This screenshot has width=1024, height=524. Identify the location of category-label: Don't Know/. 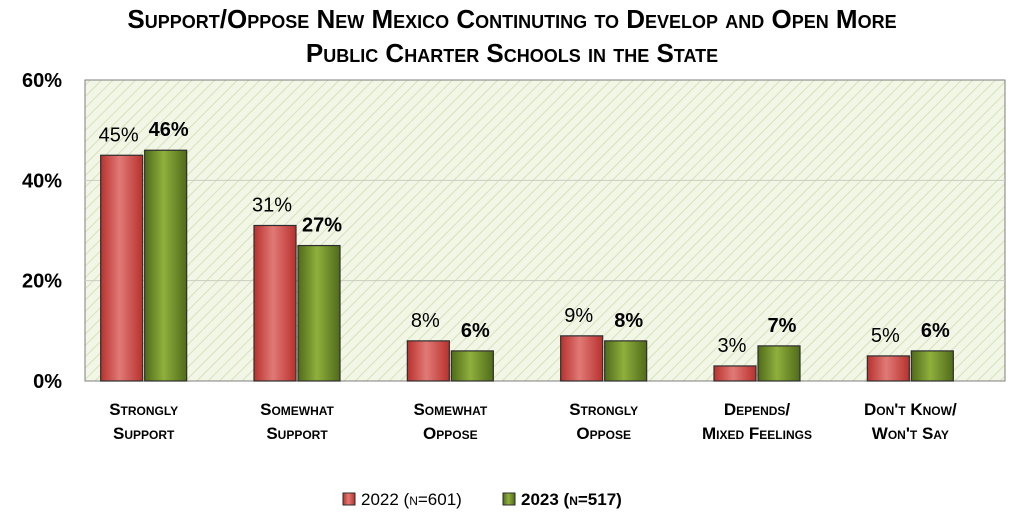
(910, 409).